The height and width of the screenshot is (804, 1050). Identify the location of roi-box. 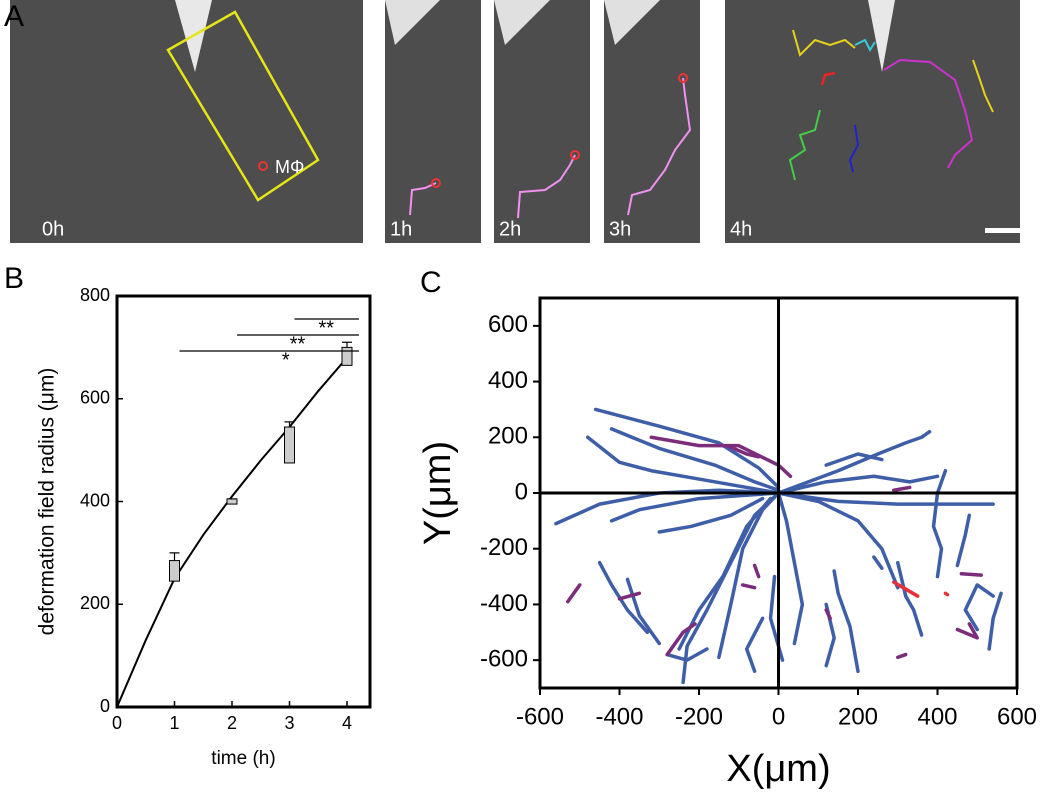
(243, 106).